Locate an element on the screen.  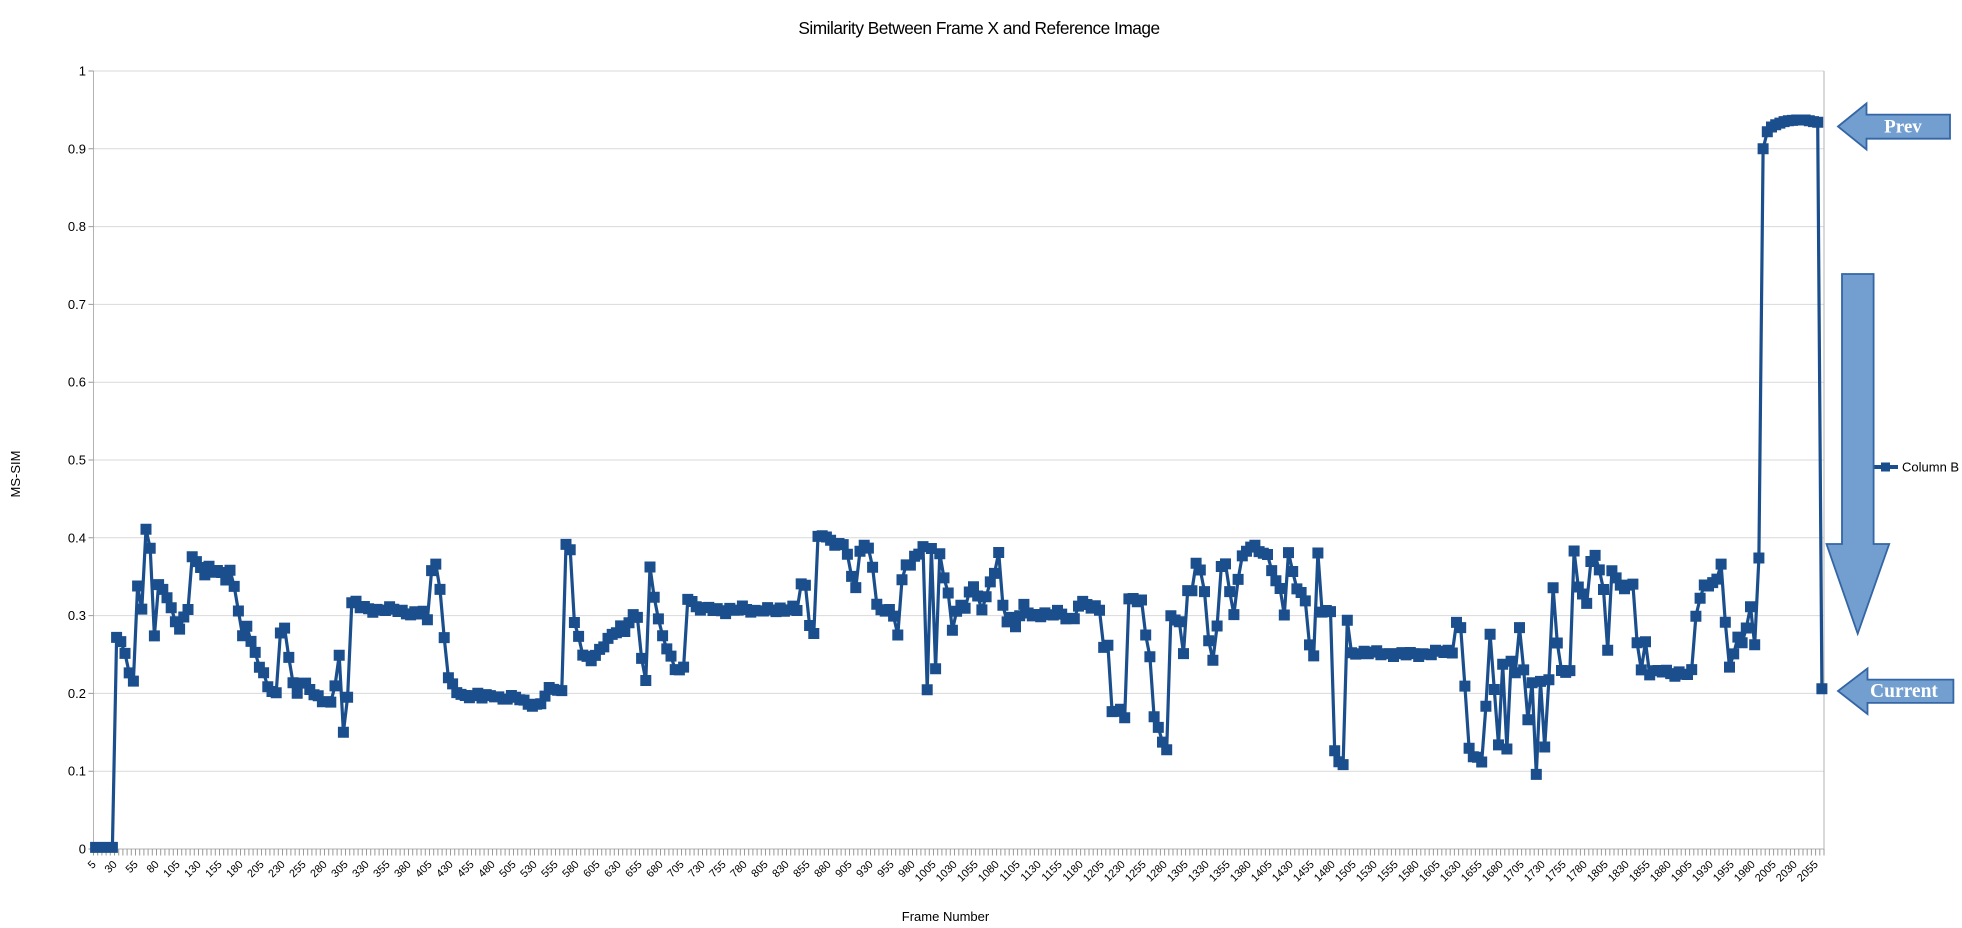
svg-text: Column B is located at coordinates (1930, 467).